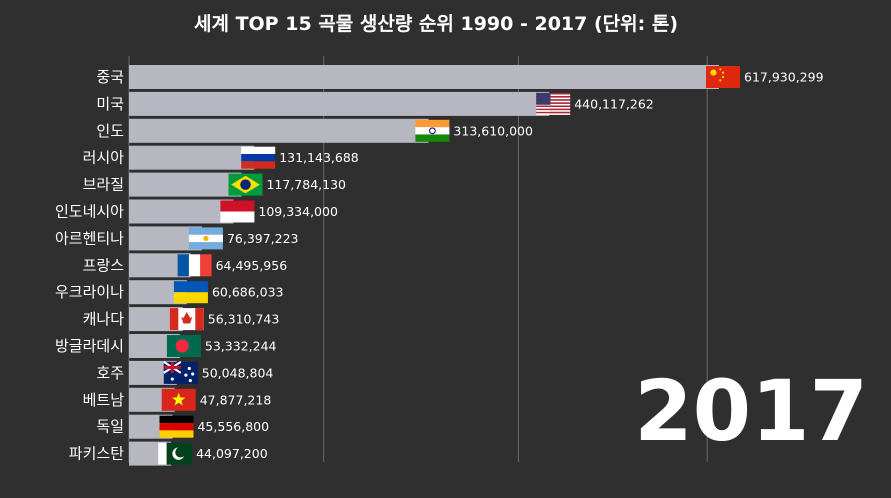 This screenshot has height=498, width=891. Describe the element at coordinates (493, 130) in the screenshot. I see `value-label: 313,610,000` at that location.